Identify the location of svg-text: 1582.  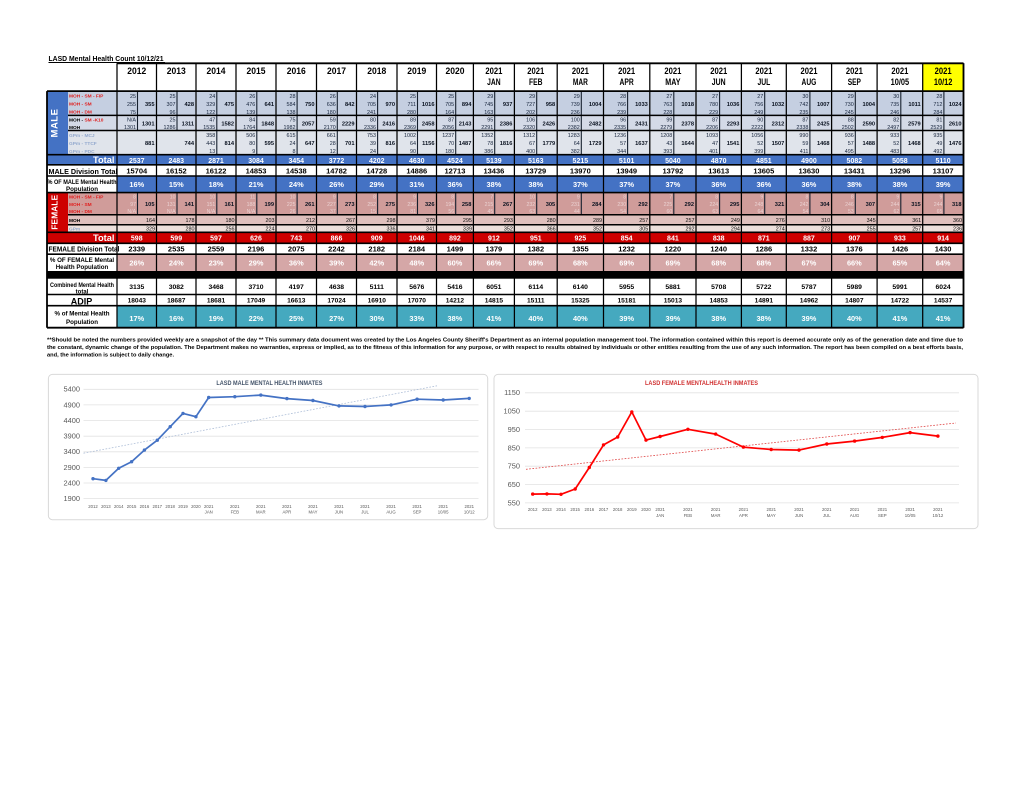
(227, 124).